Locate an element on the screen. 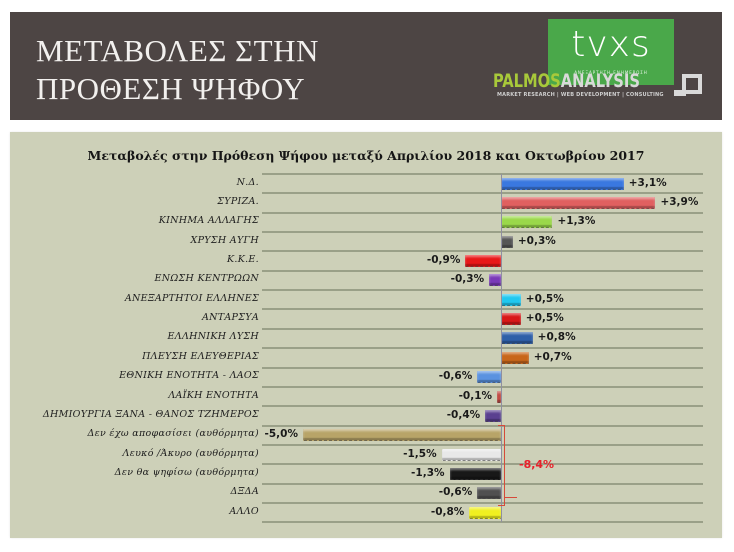 This screenshot has width=734, height=552. value-label: +0,7% is located at coordinates (552, 356).